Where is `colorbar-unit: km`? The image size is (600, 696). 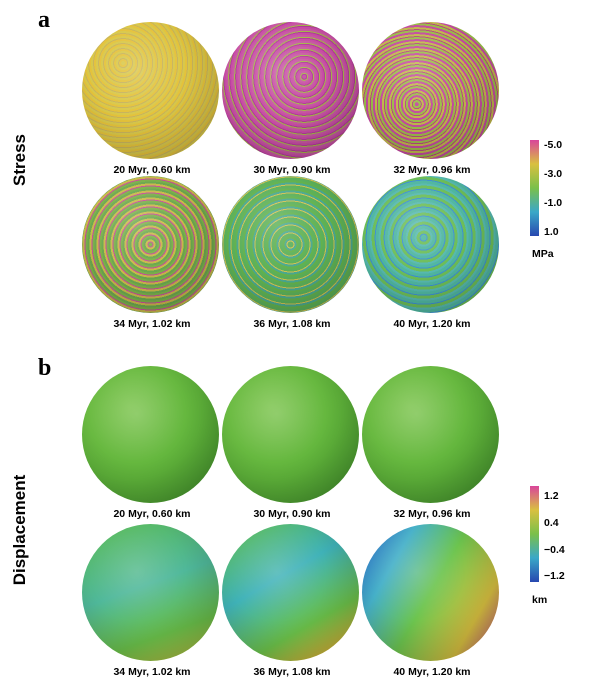 colorbar-unit: km is located at coordinates (540, 600).